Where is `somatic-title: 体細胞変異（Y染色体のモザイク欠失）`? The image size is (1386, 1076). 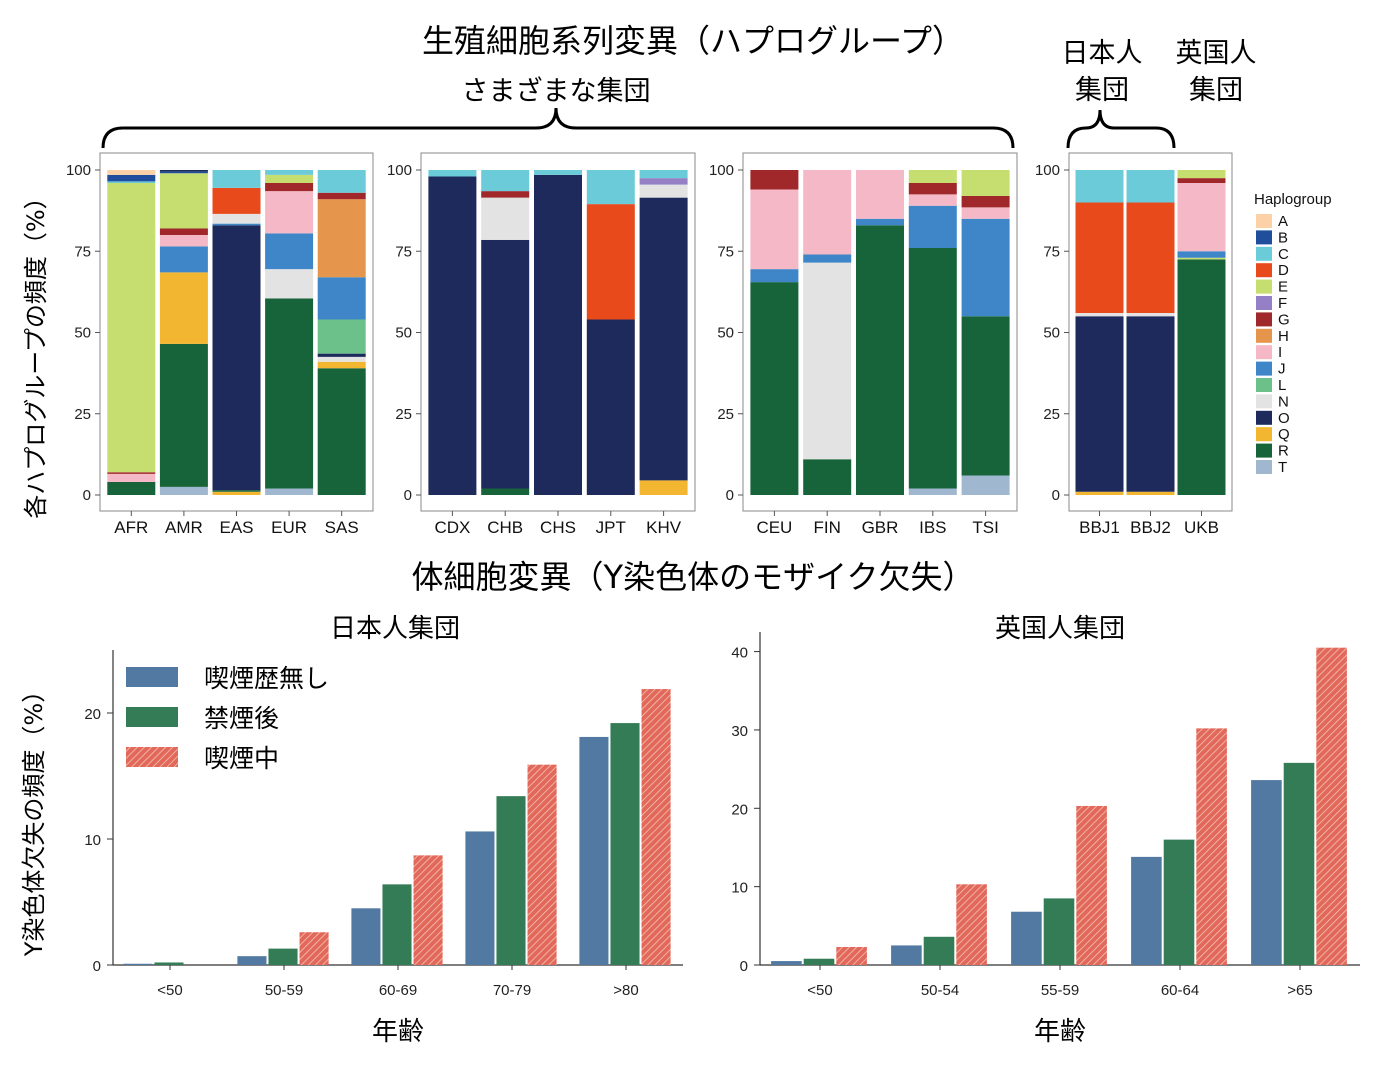
somatic-title: 体細胞変異（Y染色体のモザイク欠失） is located at coordinates (693, 577).